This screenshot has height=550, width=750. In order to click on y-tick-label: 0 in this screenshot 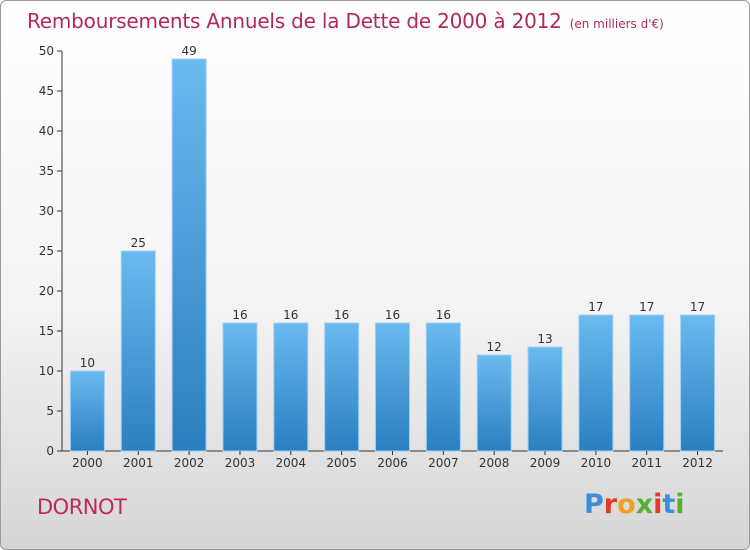, I will do `click(50, 451)`.